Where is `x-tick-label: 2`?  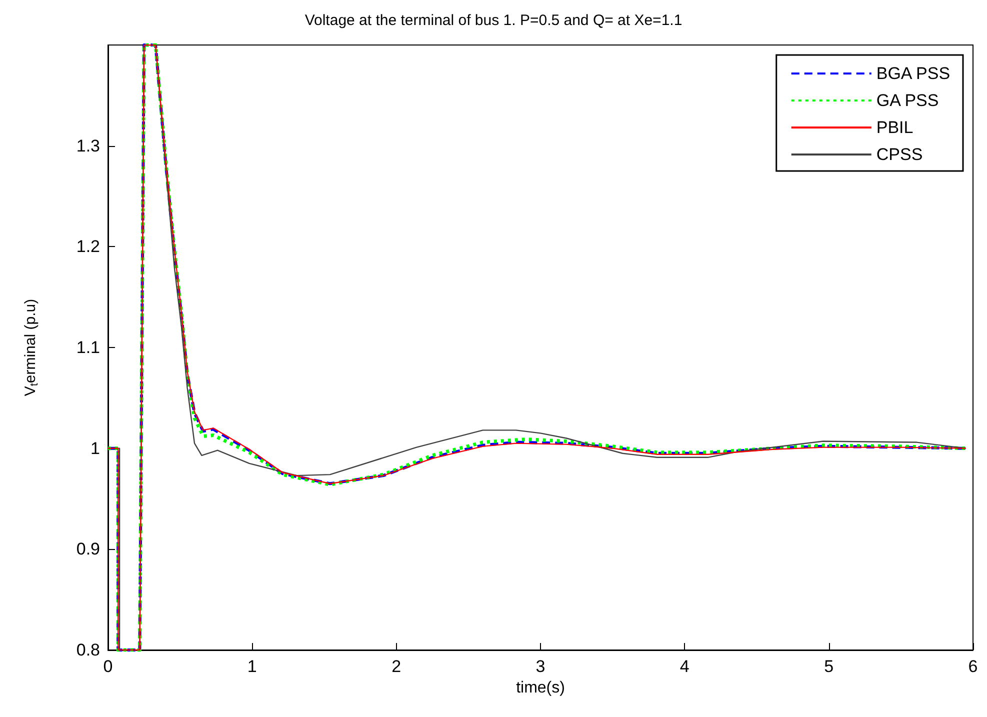 x-tick-label: 2 is located at coordinates (397, 666).